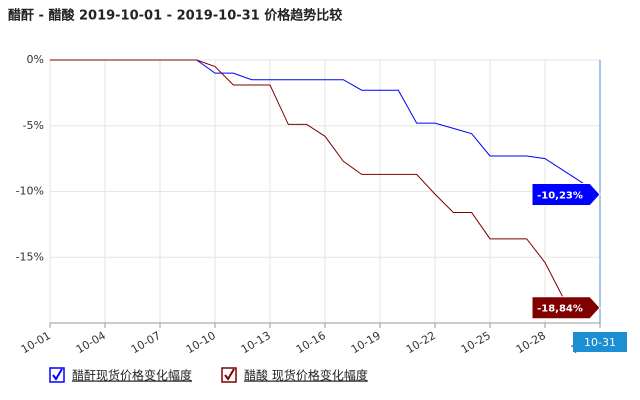 Image resolution: width=640 pixels, height=400 pixels. Describe the element at coordinates (175, 16) in the screenshot. I see `chart-title: 醋酐 - 醋酸 2019-10-01 - 2019-10-31 价格趋势比较` at that location.